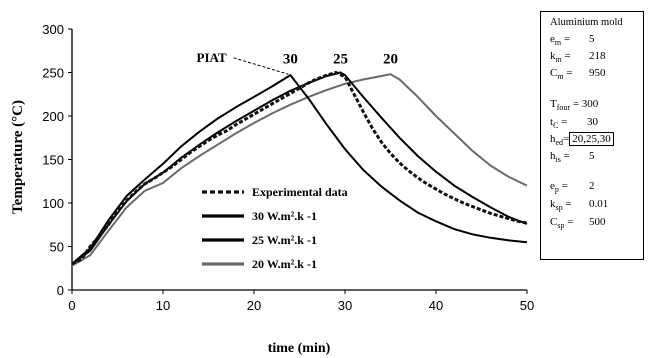 This screenshot has width=652, height=358. Describe the element at coordinates (163, 305) in the screenshot. I see `x-tick-label: 10` at that location.